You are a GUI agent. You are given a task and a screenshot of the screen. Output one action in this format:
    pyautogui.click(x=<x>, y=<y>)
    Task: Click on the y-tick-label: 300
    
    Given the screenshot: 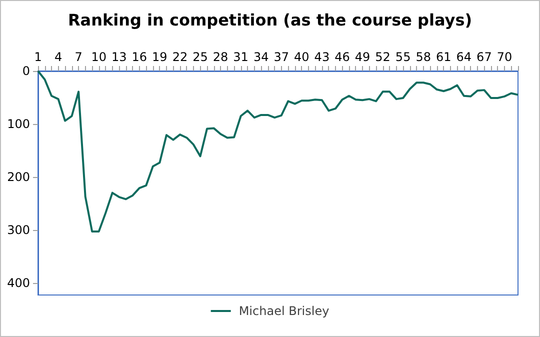 What is the action you would take?
    pyautogui.click(x=18, y=229)
    